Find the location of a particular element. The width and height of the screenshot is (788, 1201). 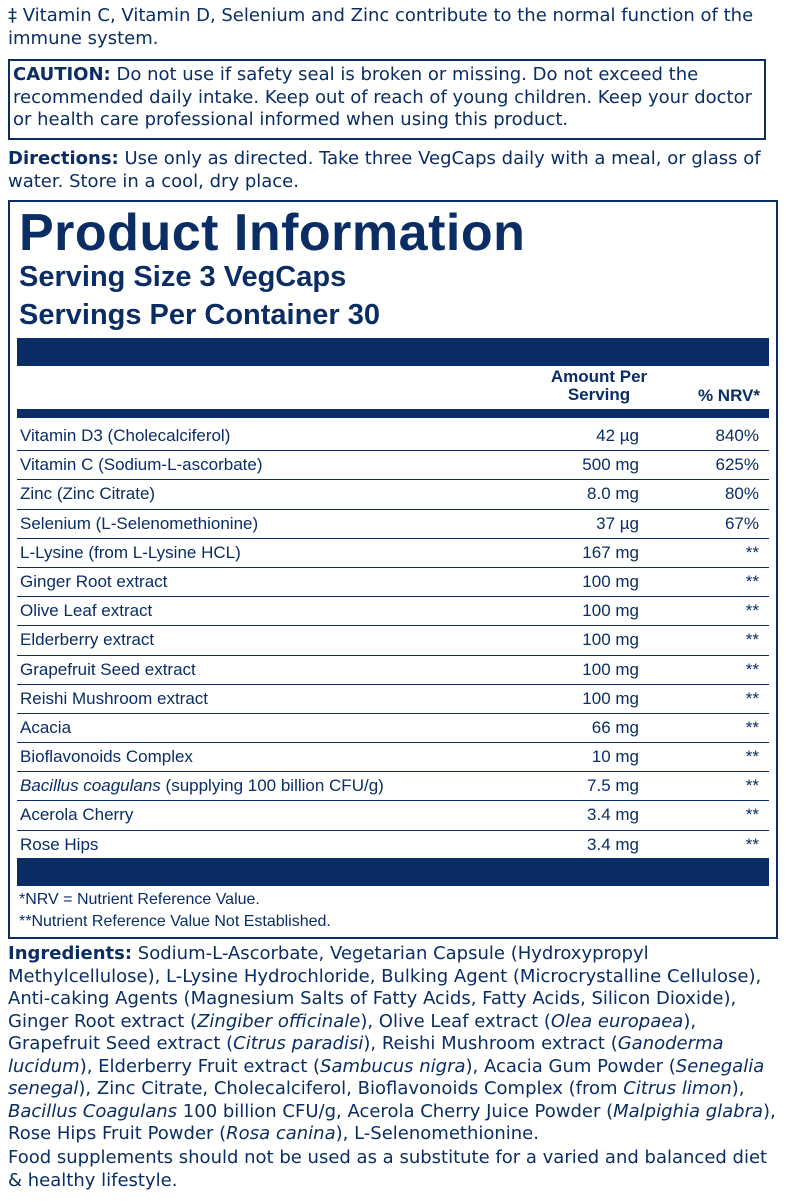

ingredient-latin-name: Malpighia glabra is located at coordinates (688, 1111).